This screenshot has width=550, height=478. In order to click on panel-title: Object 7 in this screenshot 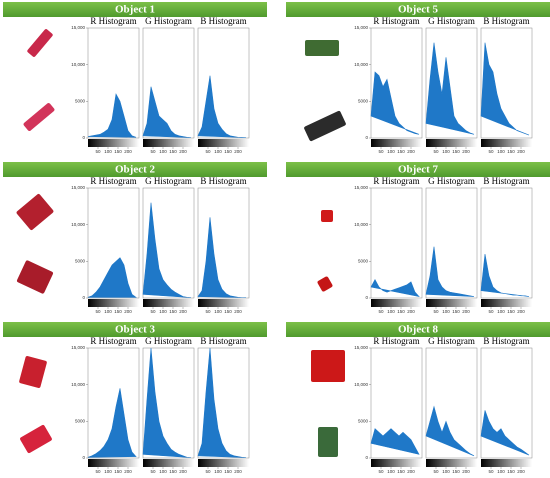, I will do `click(418, 170)`.